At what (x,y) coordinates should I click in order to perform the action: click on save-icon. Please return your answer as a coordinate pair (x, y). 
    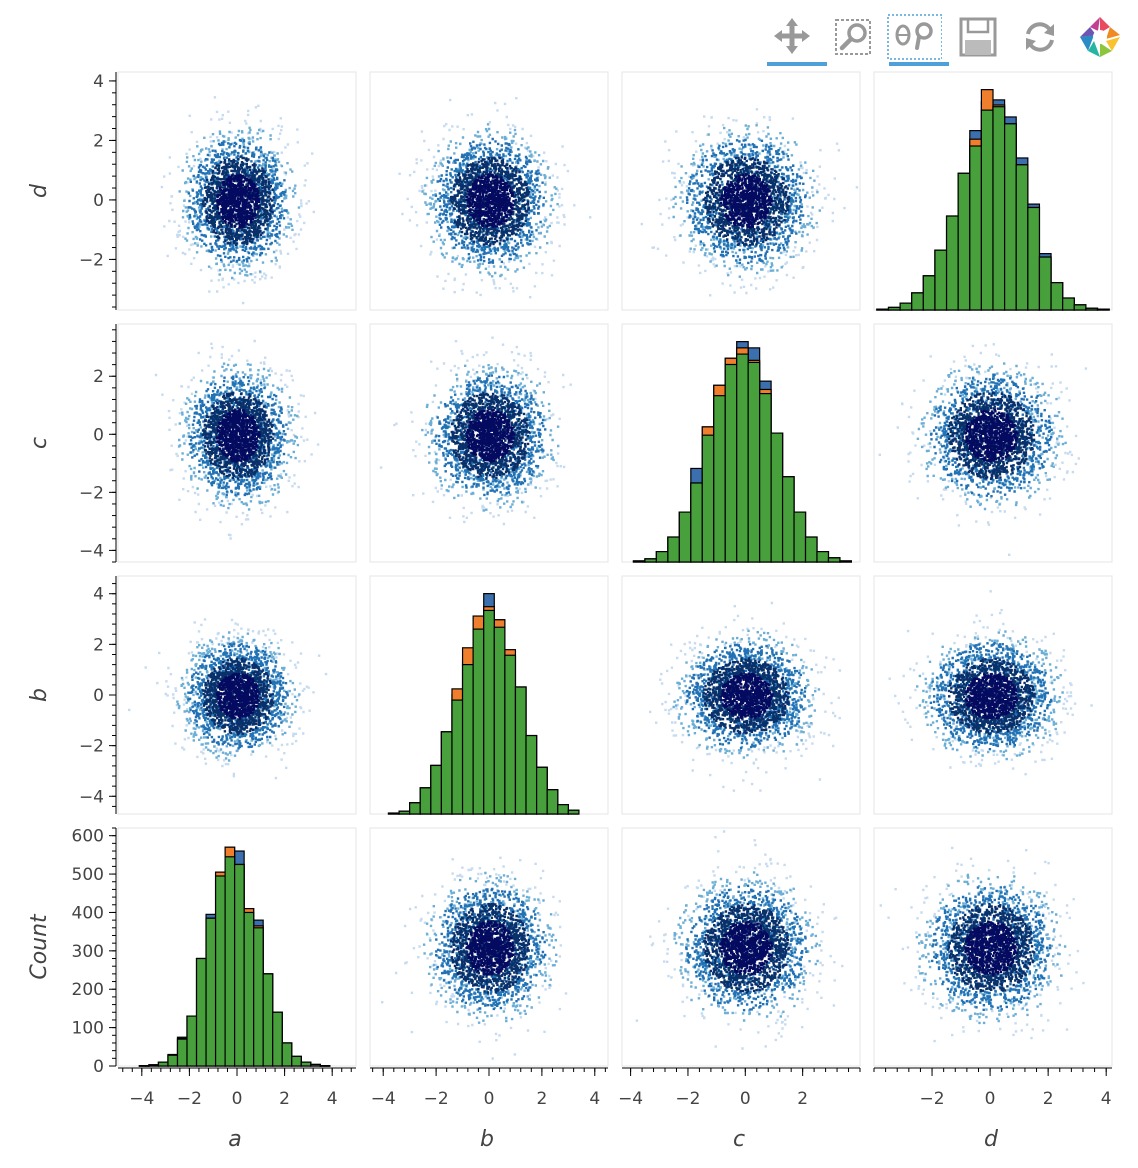
    Looking at the image, I should click on (978, 37).